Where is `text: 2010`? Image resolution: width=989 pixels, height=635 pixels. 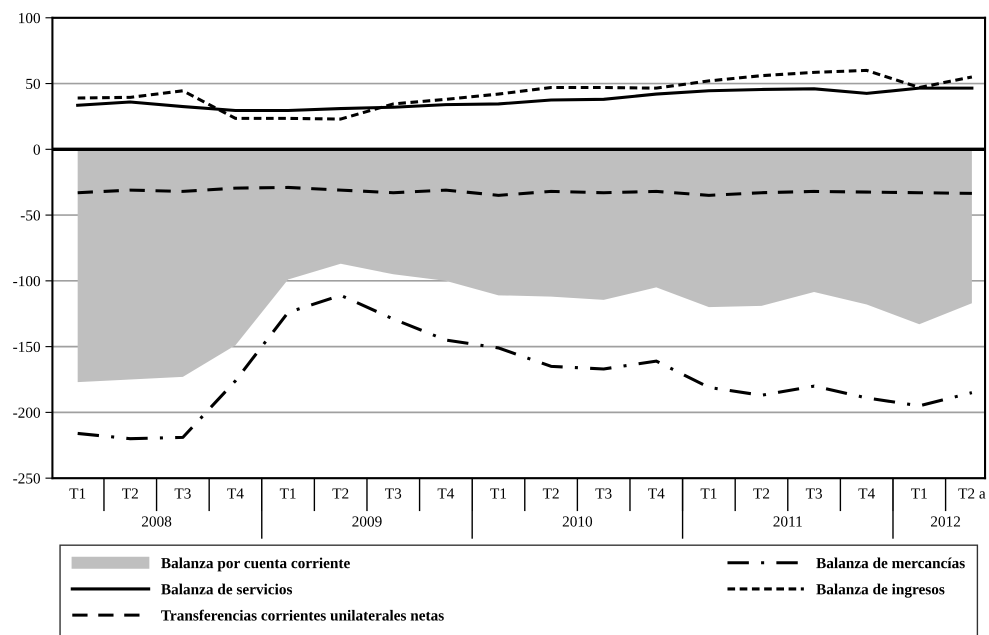 text: 2010 is located at coordinates (577, 521).